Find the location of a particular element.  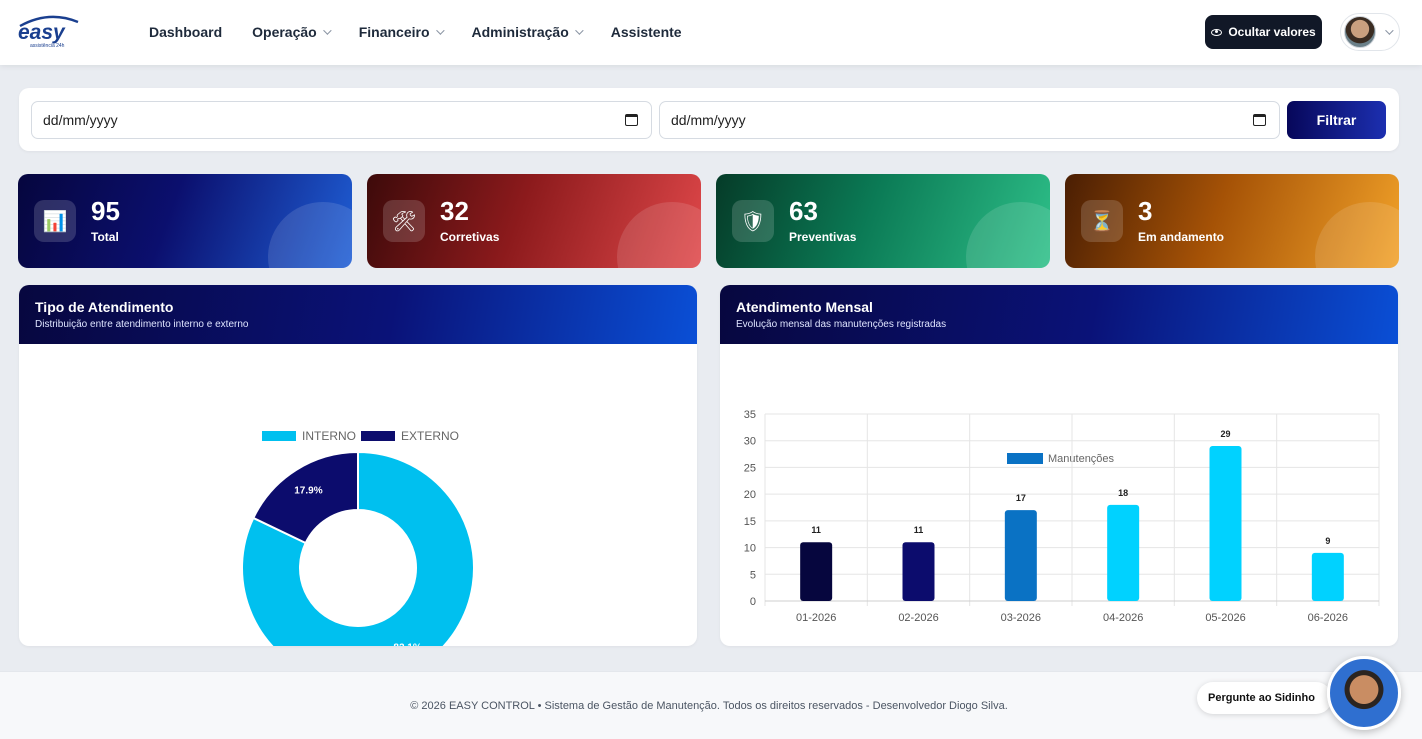

nav-dashboard: Dashboard is located at coordinates (185, 32).